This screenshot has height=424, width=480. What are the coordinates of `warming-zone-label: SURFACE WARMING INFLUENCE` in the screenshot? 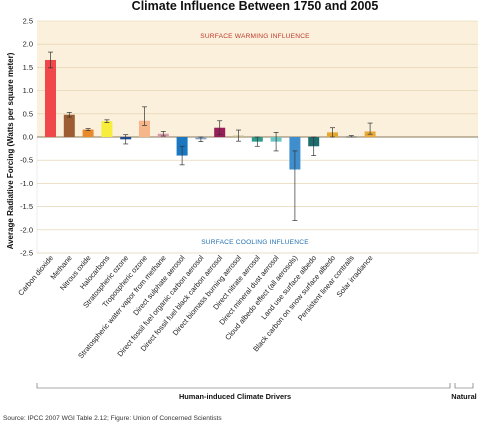 It's located at (255, 36).